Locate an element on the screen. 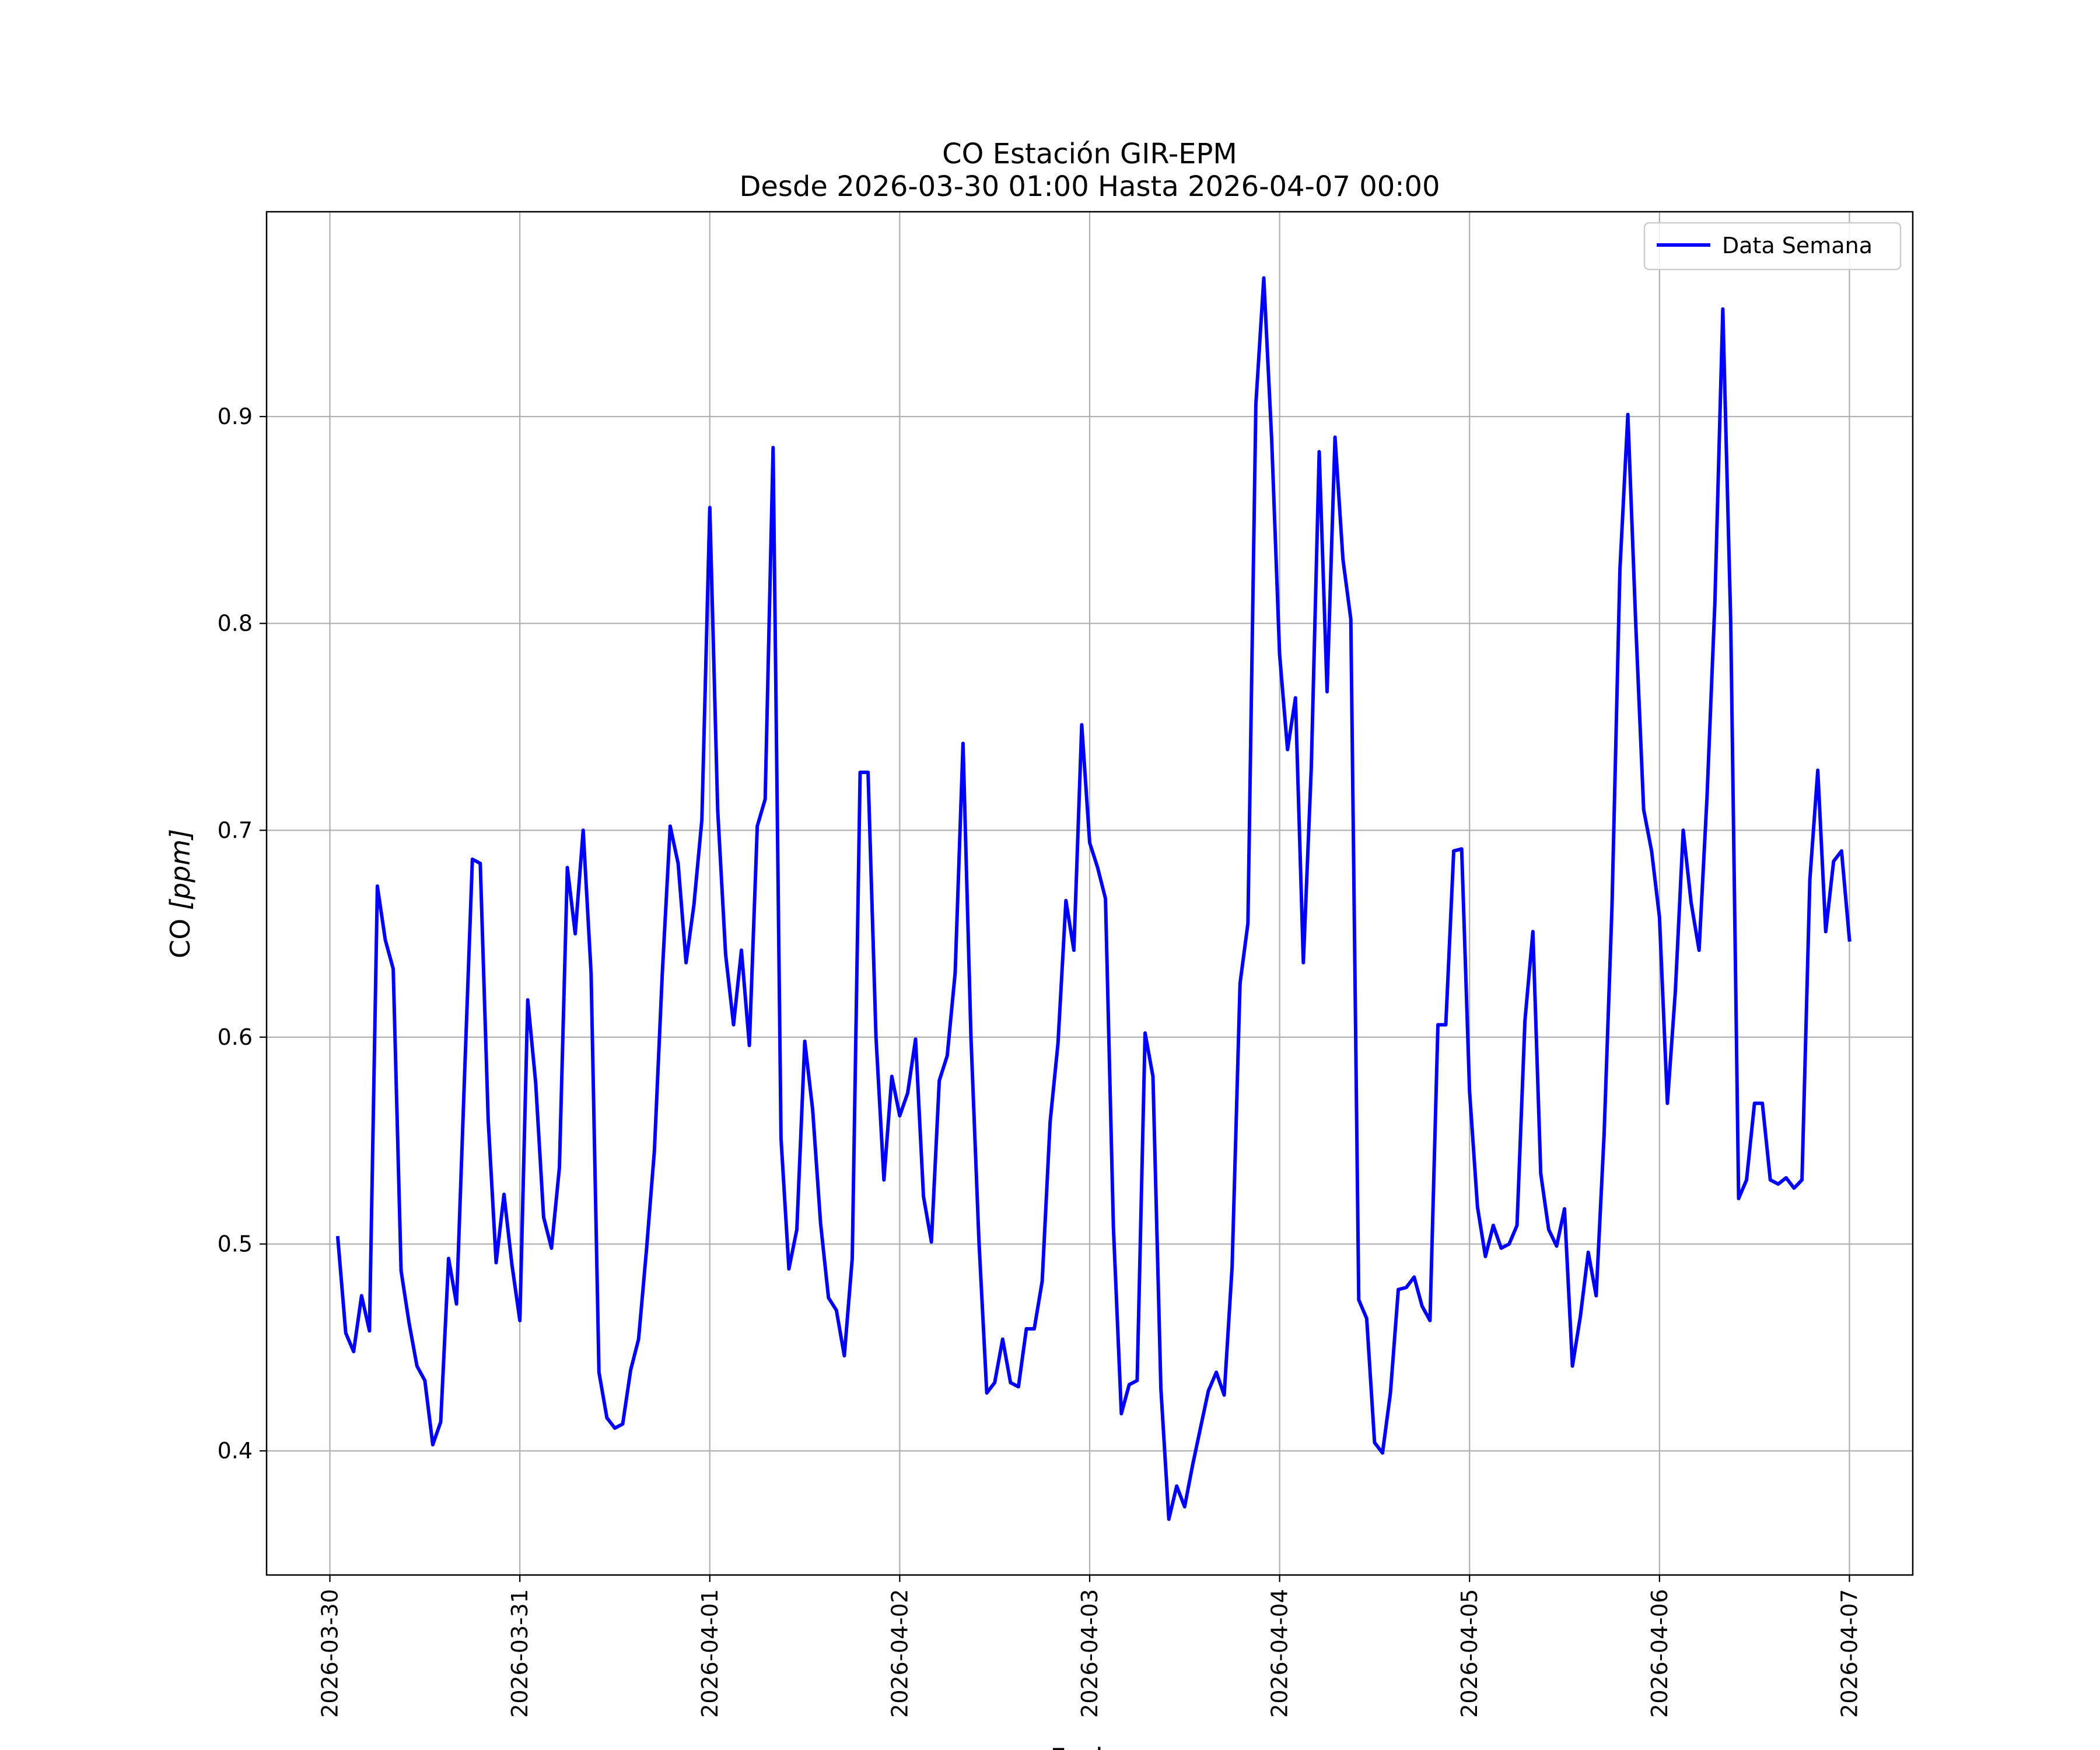 The width and height of the screenshot is (2100, 1750). x-tick-label: 2026-03-30 is located at coordinates (330, 1653).